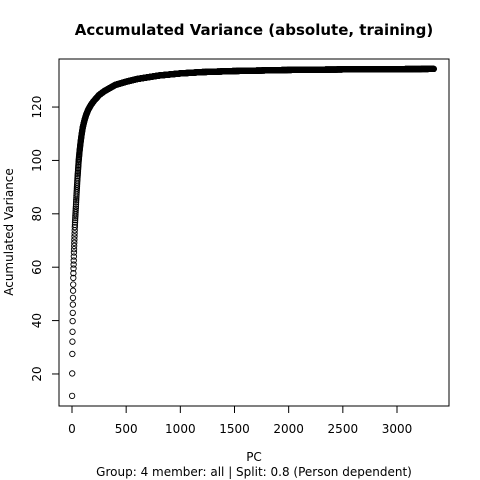 Image resolution: width=480 pixels, height=480 pixels. Describe the element at coordinates (37, 373) in the screenshot. I see `y-tick-label: 20` at that location.